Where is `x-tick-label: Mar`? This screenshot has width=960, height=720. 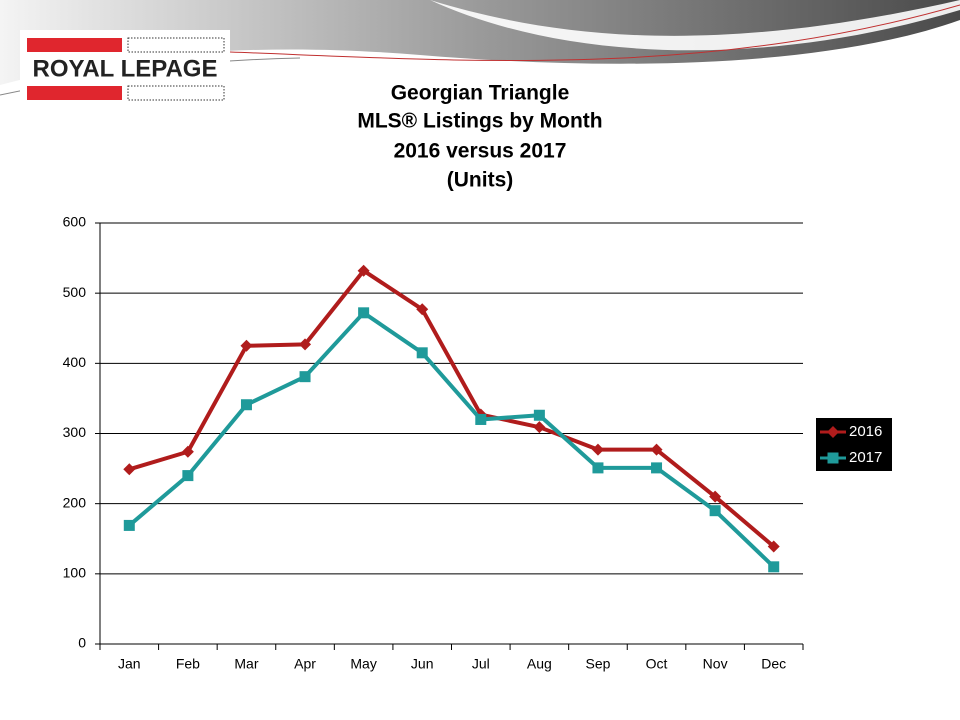
x-tick-label: Mar is located at coordinates (246, 664).